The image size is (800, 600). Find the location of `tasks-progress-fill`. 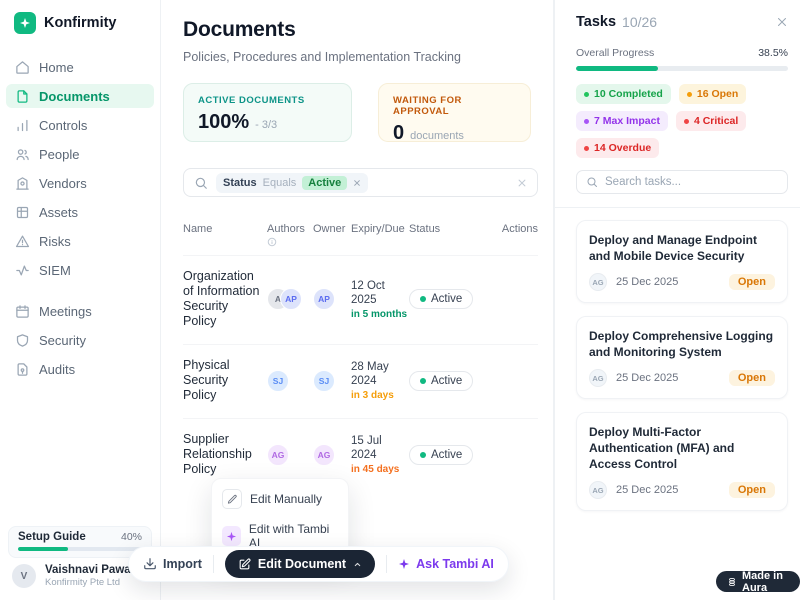

tasks-progress-fill is located at coordinates (617, 68).